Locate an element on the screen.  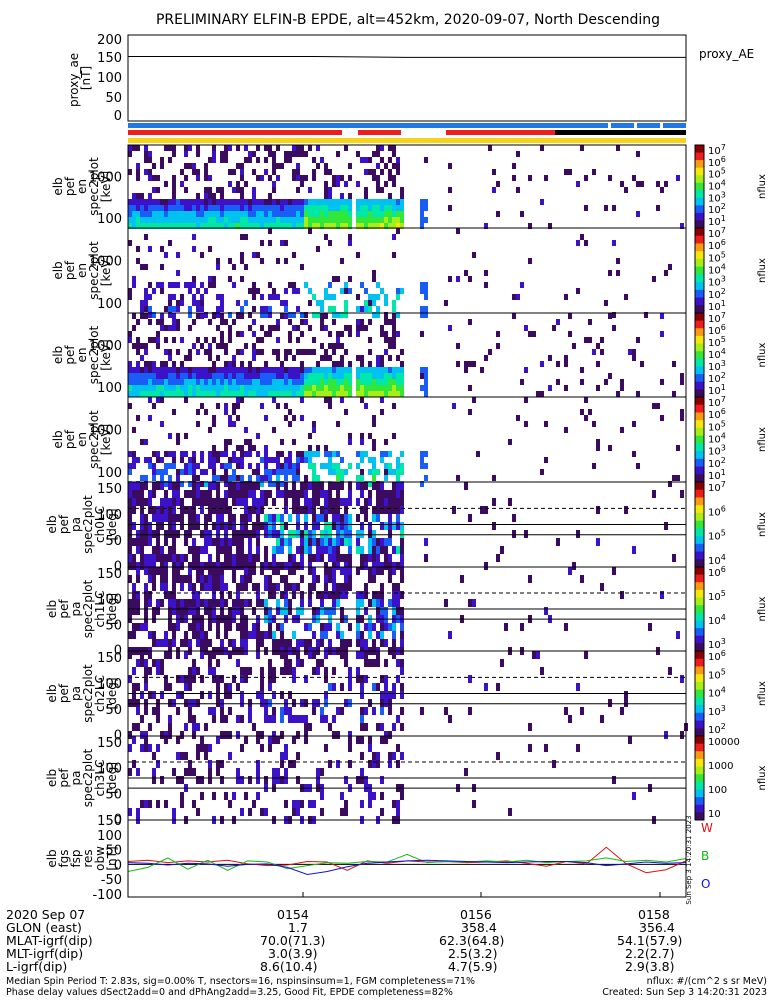
panel-ytick: 150 is located at coordinates (109, 658).